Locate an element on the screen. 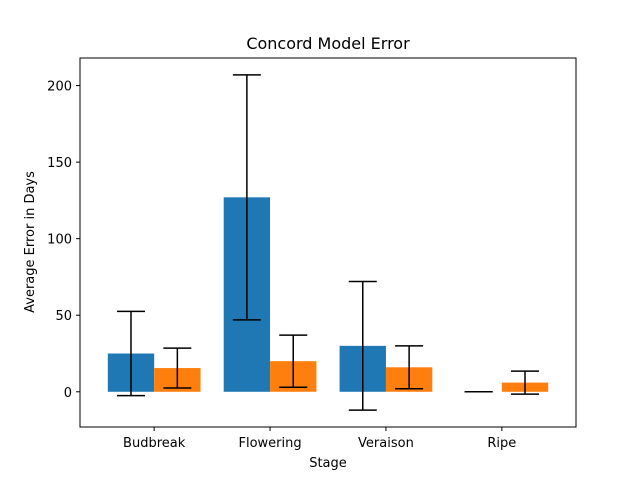  x-axis: Budbreak Flowering Veraison Ripe is located at coordinates (319, 439).